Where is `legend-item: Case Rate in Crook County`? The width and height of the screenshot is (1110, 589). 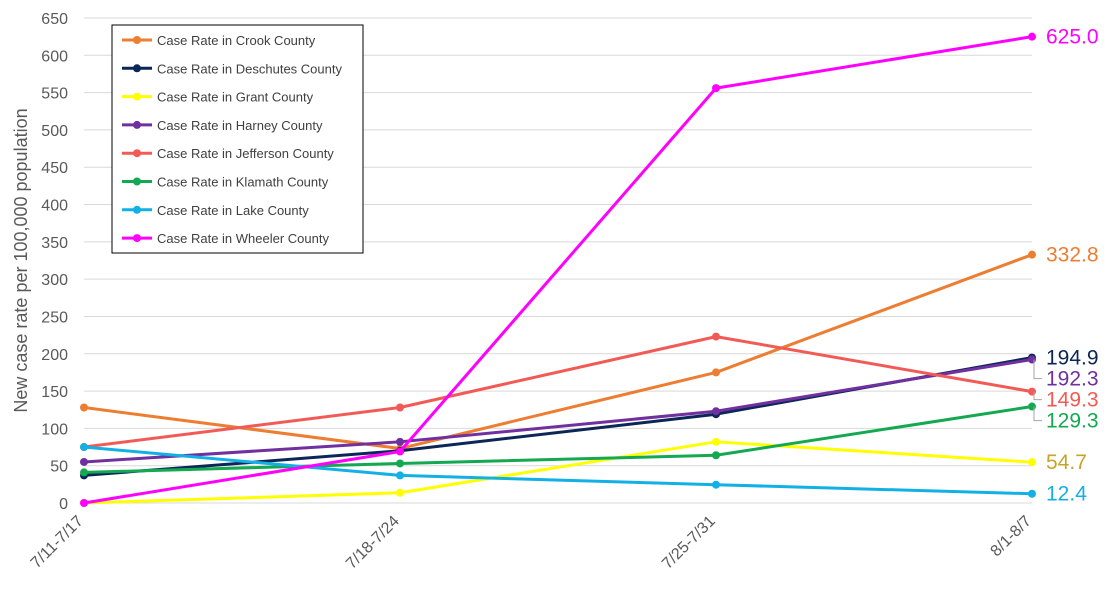
legend-item: Case Rate in Crook County is located at coordinates (219, 40).